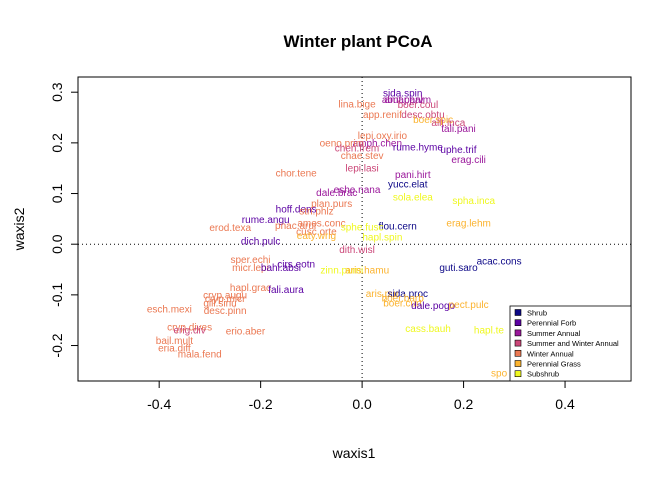 Image resolution: width=672 pixels, height=480 pixels. Describe the element at coordinates (261, 404) in the screenshot. I see `x-tick-label: -0.2` at that location.